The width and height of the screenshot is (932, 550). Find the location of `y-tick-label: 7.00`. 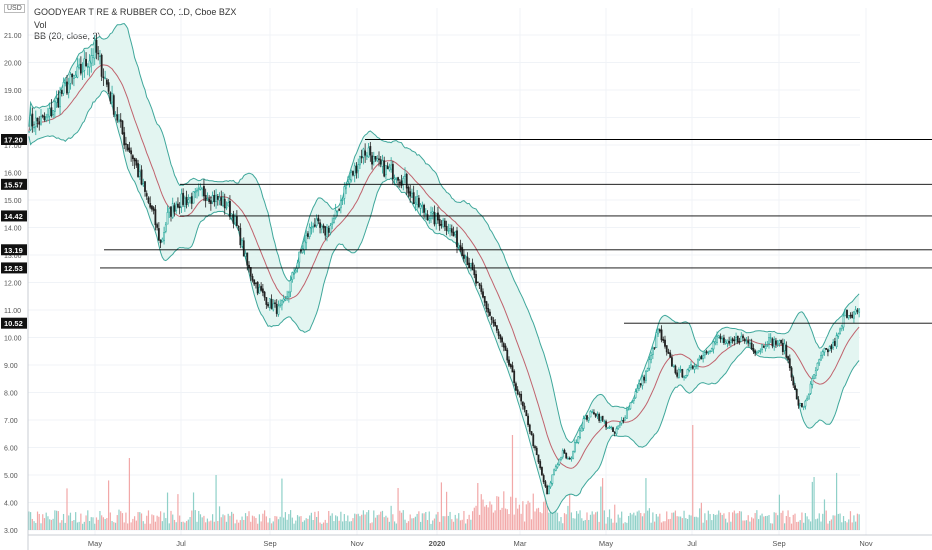

y-tick-label: 7.00 is located at coordinates (11, 421).